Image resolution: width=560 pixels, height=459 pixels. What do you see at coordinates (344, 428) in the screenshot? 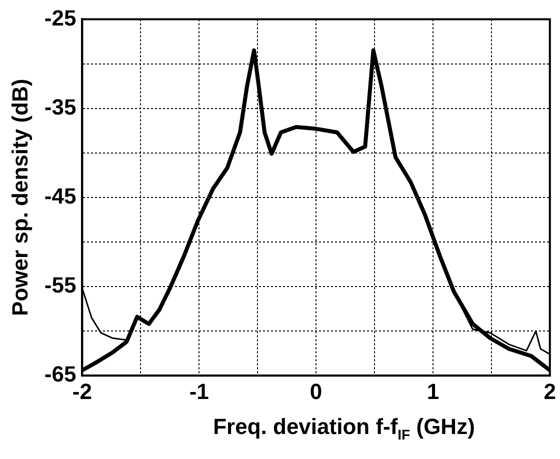
I see `x-axis-title: Freq. deviation f-f$_{IF}$ (GHz)` at bounding box center [344, 428].